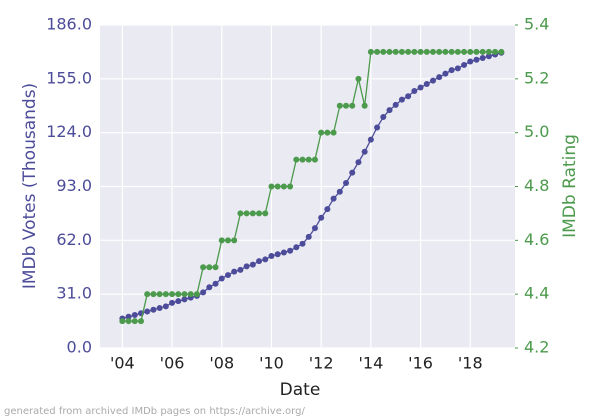 The width and height of the screenshot is (600, 420). What do you see at coordinates (69, 131) in the screenshot?
I see `y-tick-label: 124.0` at bounding box center [69, 131].